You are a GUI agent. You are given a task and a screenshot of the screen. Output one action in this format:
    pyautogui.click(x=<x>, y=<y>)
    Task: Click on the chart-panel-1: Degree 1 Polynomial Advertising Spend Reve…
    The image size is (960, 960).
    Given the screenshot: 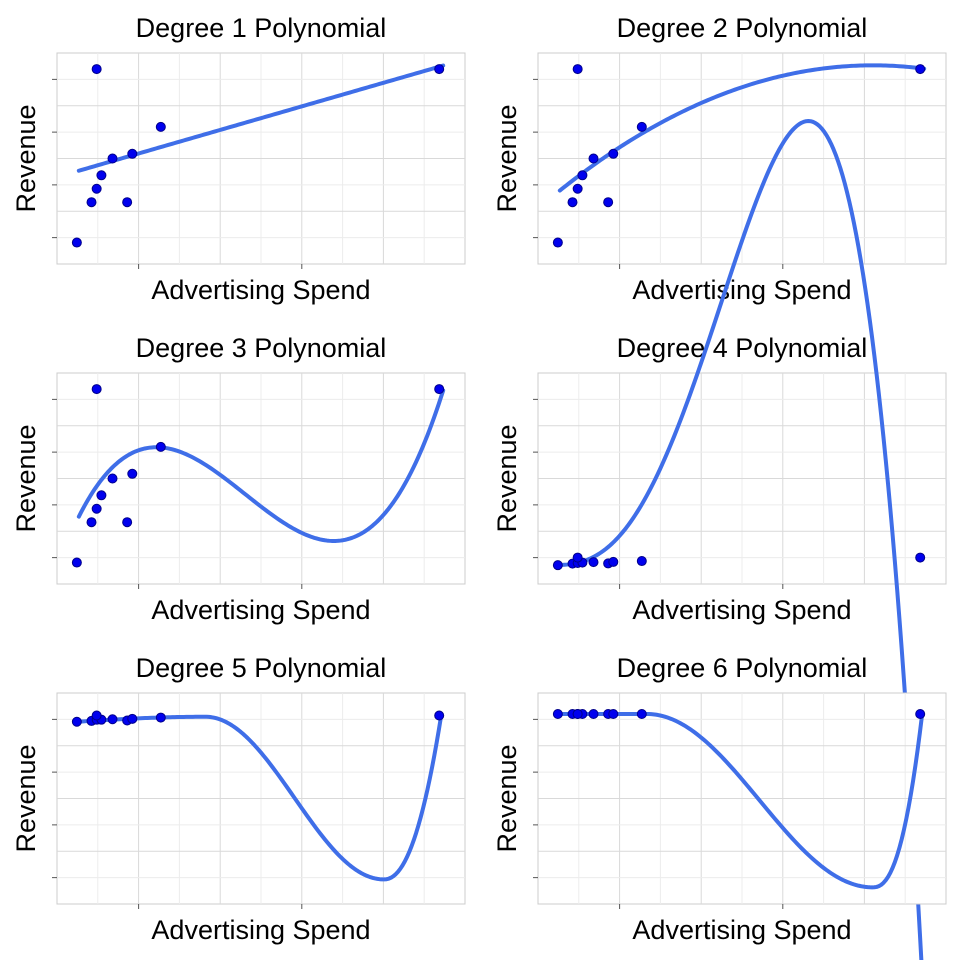 What is the action you would take?
    pyautogui.click(x=238, y=159)
    